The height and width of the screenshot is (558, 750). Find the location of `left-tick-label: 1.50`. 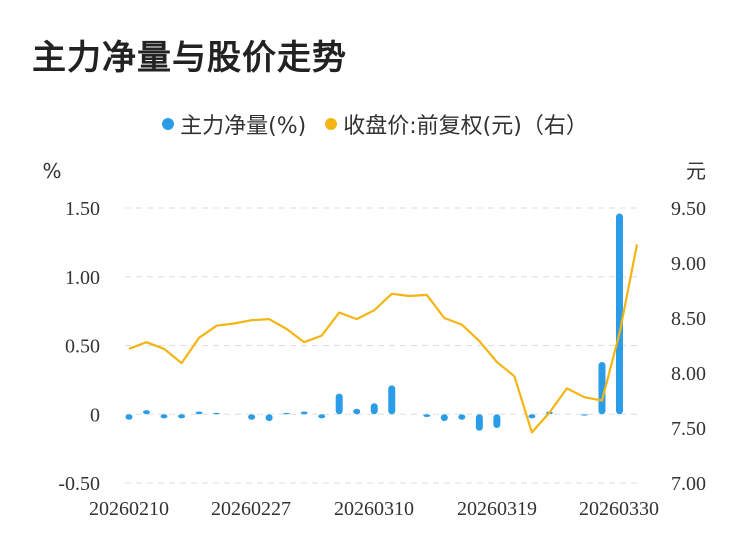

left-tick-label: 1.50 is located at coordinates (82, 209).